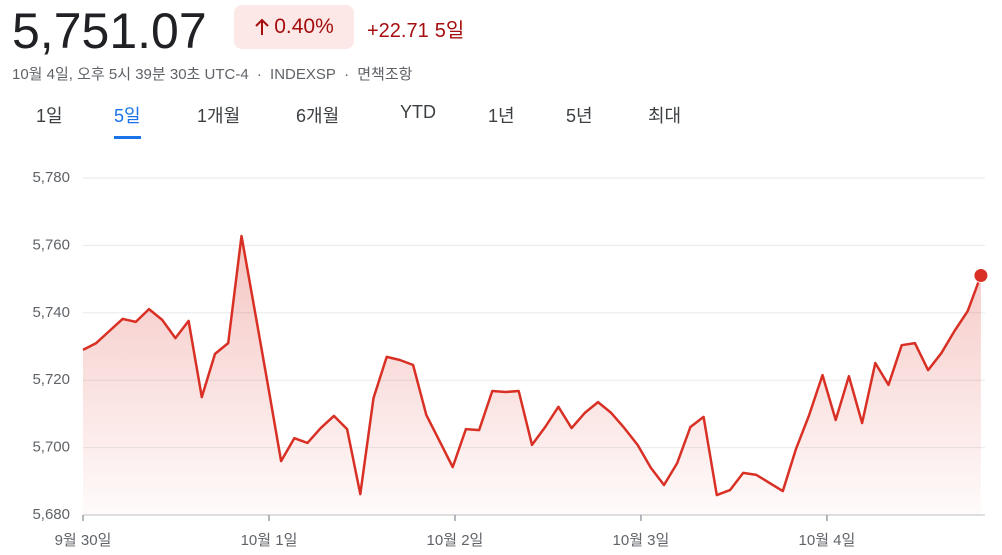  What do you see at coordinates (981, 275) in the screenshot?
I see `last-point` at bounding box center [981, 275].